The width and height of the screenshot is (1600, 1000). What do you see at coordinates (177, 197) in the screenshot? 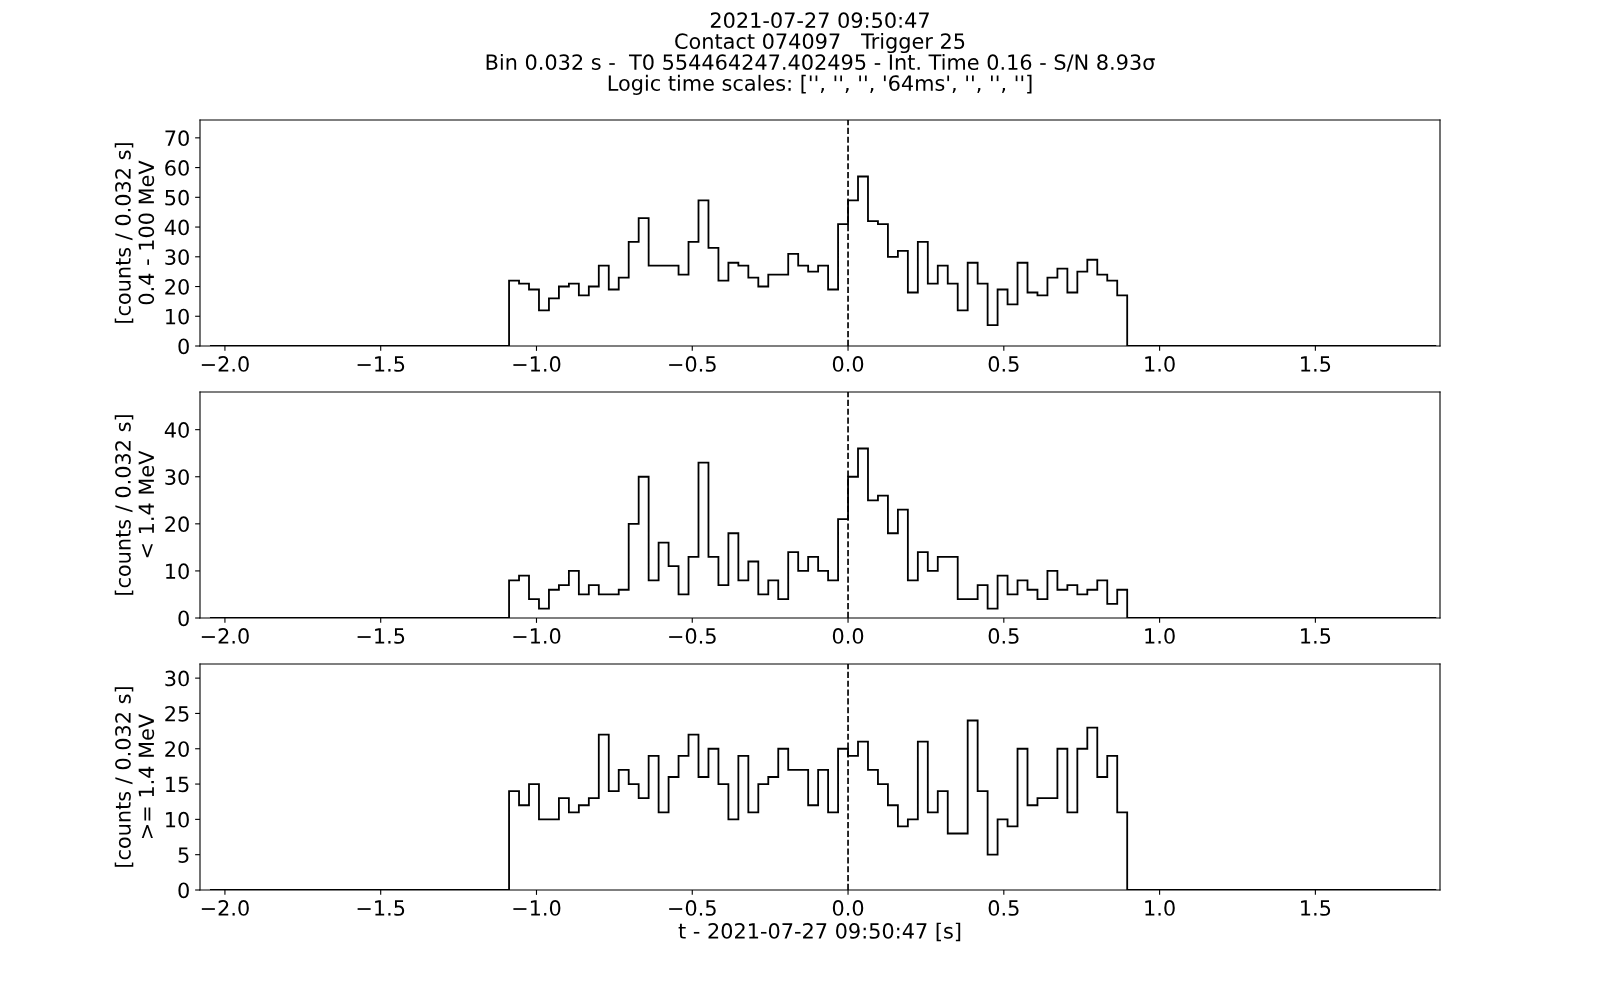
I see `y-tick-label: 50` at bounding box center [177, 197].